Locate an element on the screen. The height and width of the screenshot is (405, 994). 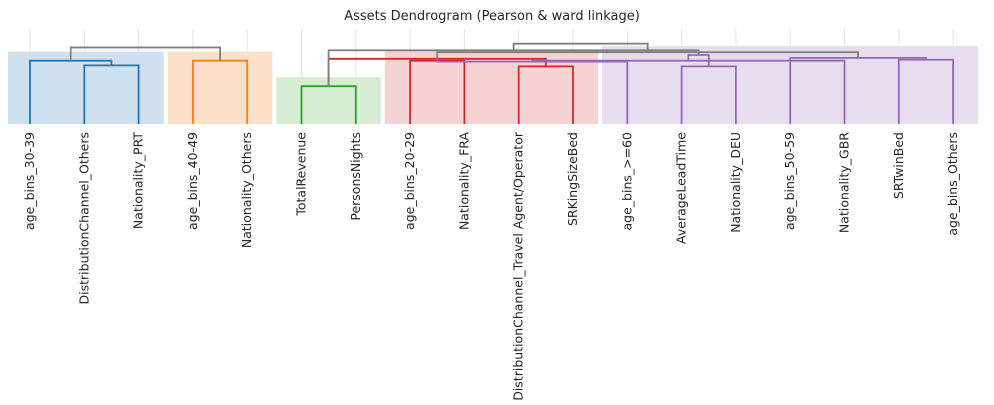
leaf-label: Nationality_PRT is located at coordinates (138, 180).